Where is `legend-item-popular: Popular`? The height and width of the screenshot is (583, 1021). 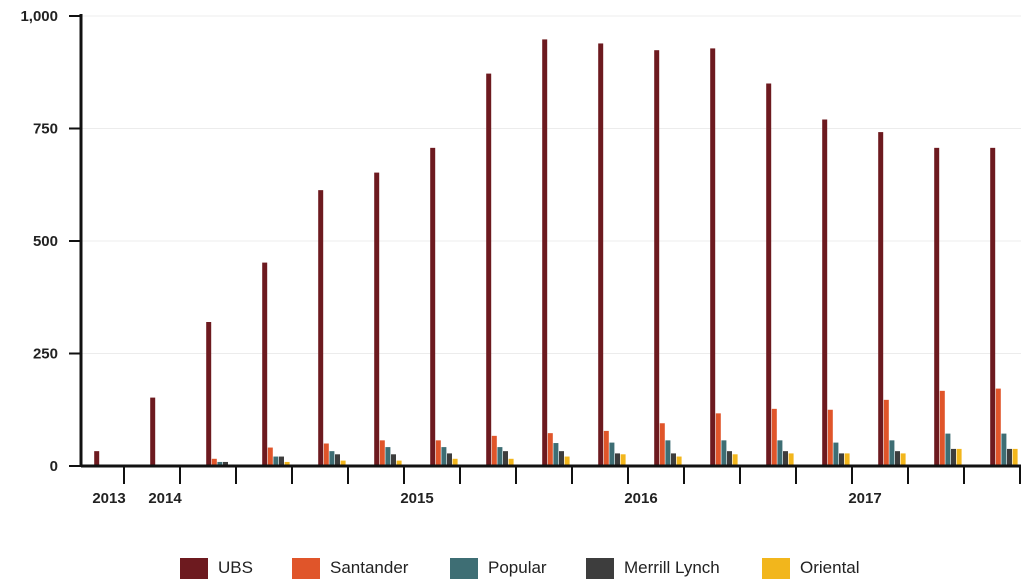
legend-item-popular: Popular is located at coordinates (498, 568).